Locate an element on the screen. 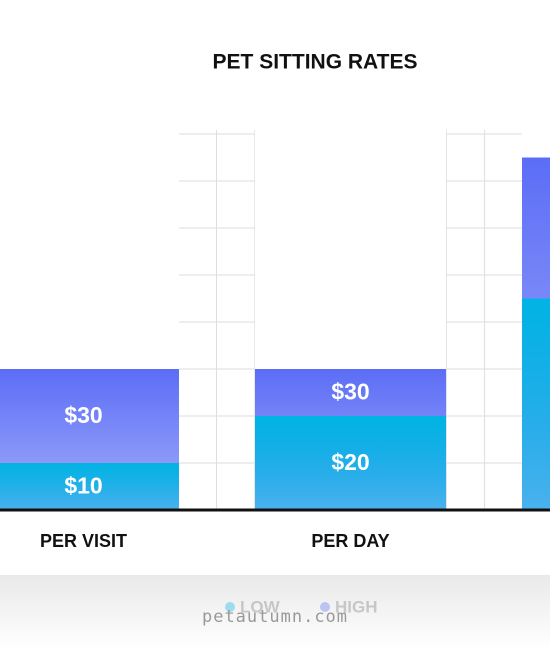 The height and width of the screenshot is (650, 550). x-tick-label: PER VISIT is located at coordinates (83, 541).